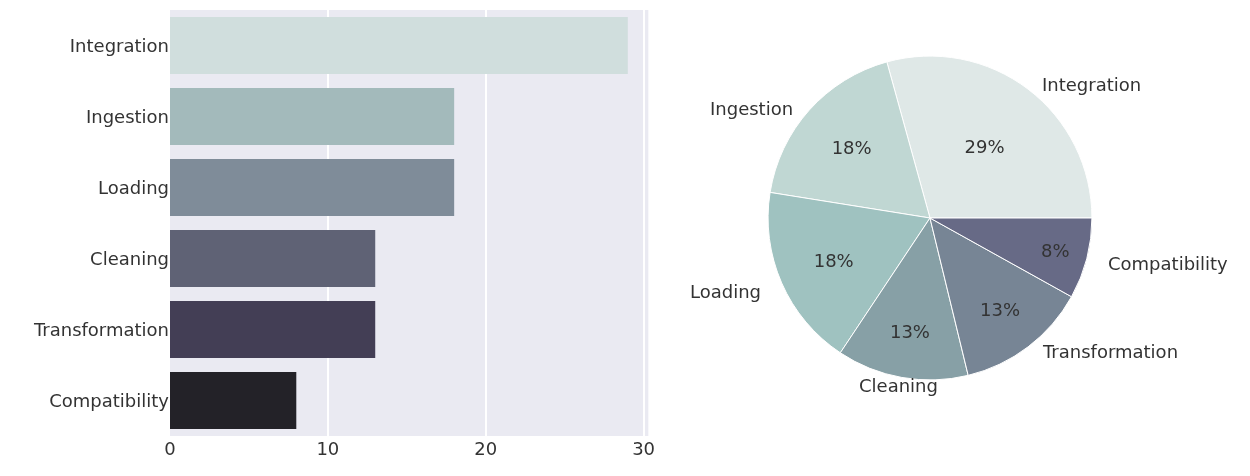 This screenshot has width=1250, height=476. What do you see at coordinates (119, 45) in the screenshot?
I see `y-tick-label: Integration` at bounding box center [119, 45].